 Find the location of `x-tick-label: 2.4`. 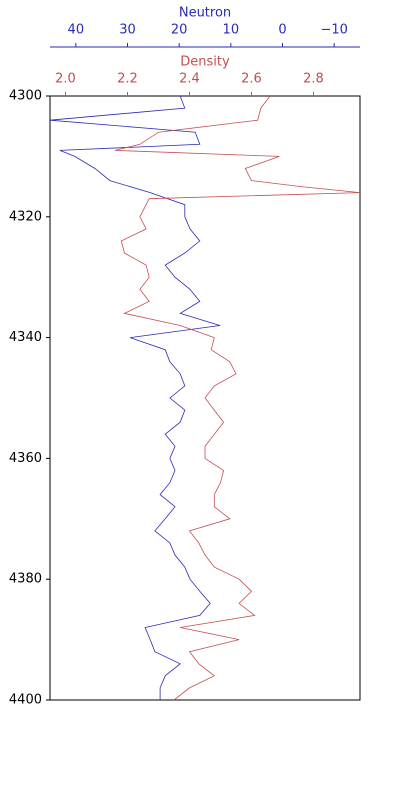

x-tick-label: 2.4 is located at coordinates (189, 79).